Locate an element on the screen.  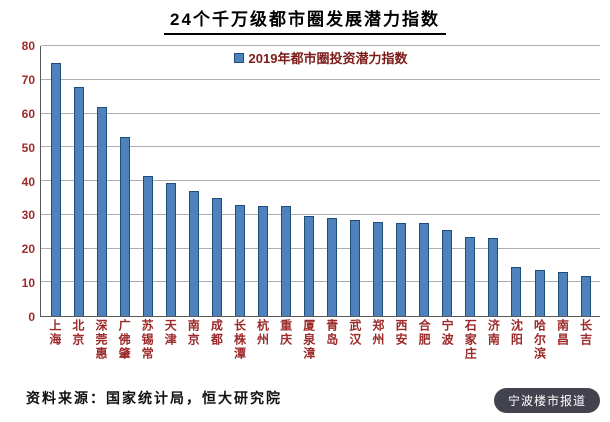
category-label-slot: 成都 is located at coordinates (216, 340).